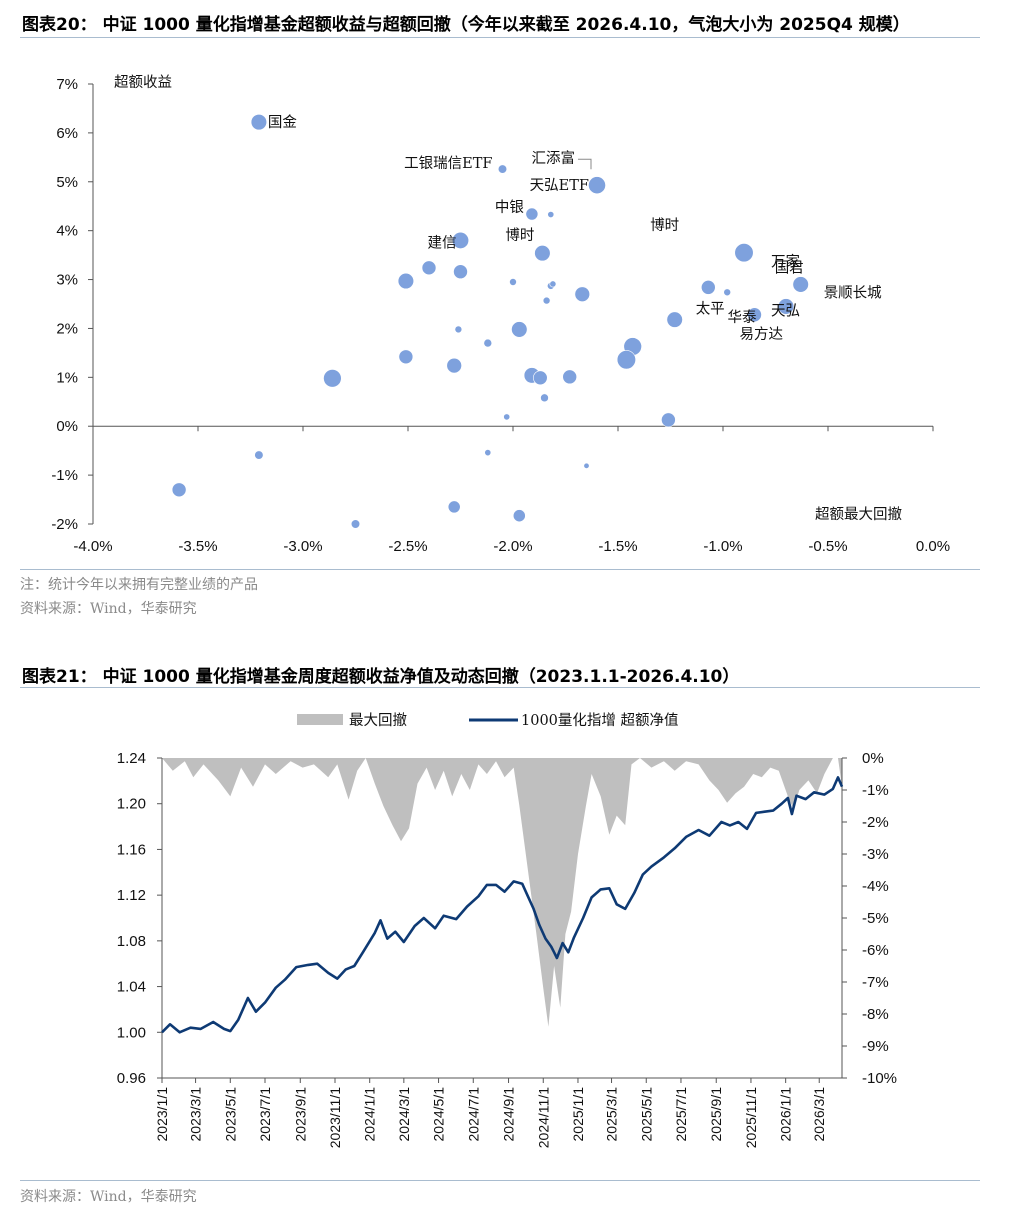 Image resolution: width=1016 pixels, height=1220 pixels. Describe the element at coordinates (875, 790) in the screenshot. I see `right-tick-label: -1%` at that location.